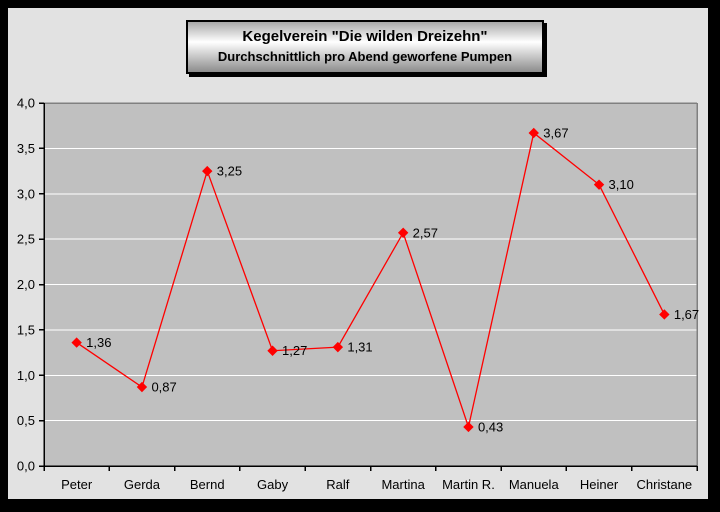  Describe the element at coordinates (665, 484) in the screenshot. I see `x-axis-label: Christane` at that location.